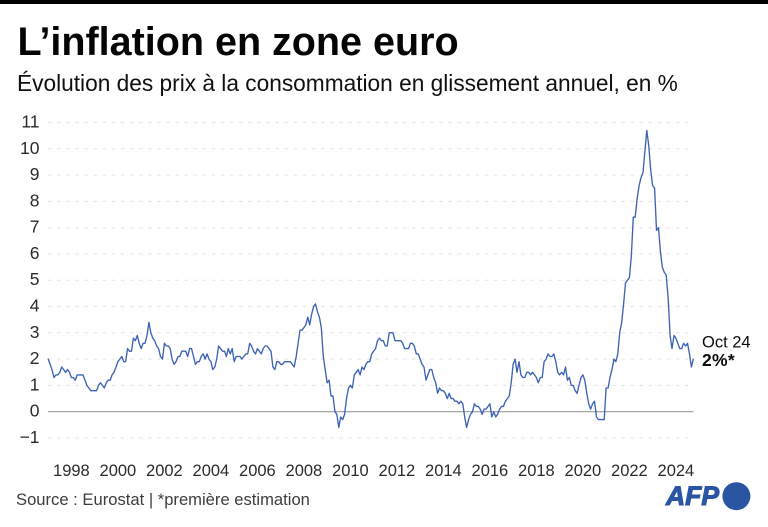  I want to click on svg-text: 2024, so click(676, 471).